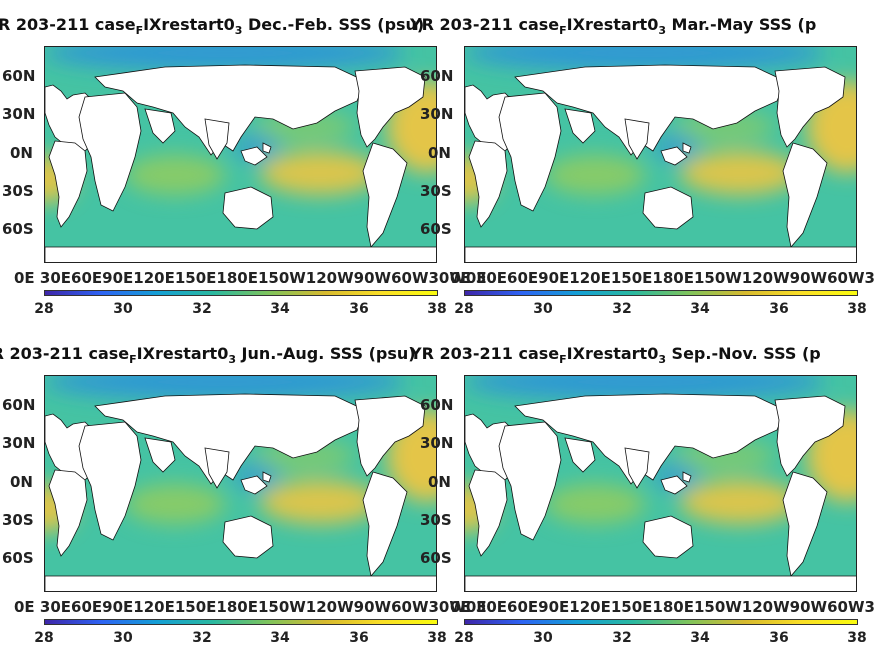  What do you see at coordinates (18, 191) in the screenshot?
I see `lat-label-30s-1: 30S` at bounding box center [18, 191].